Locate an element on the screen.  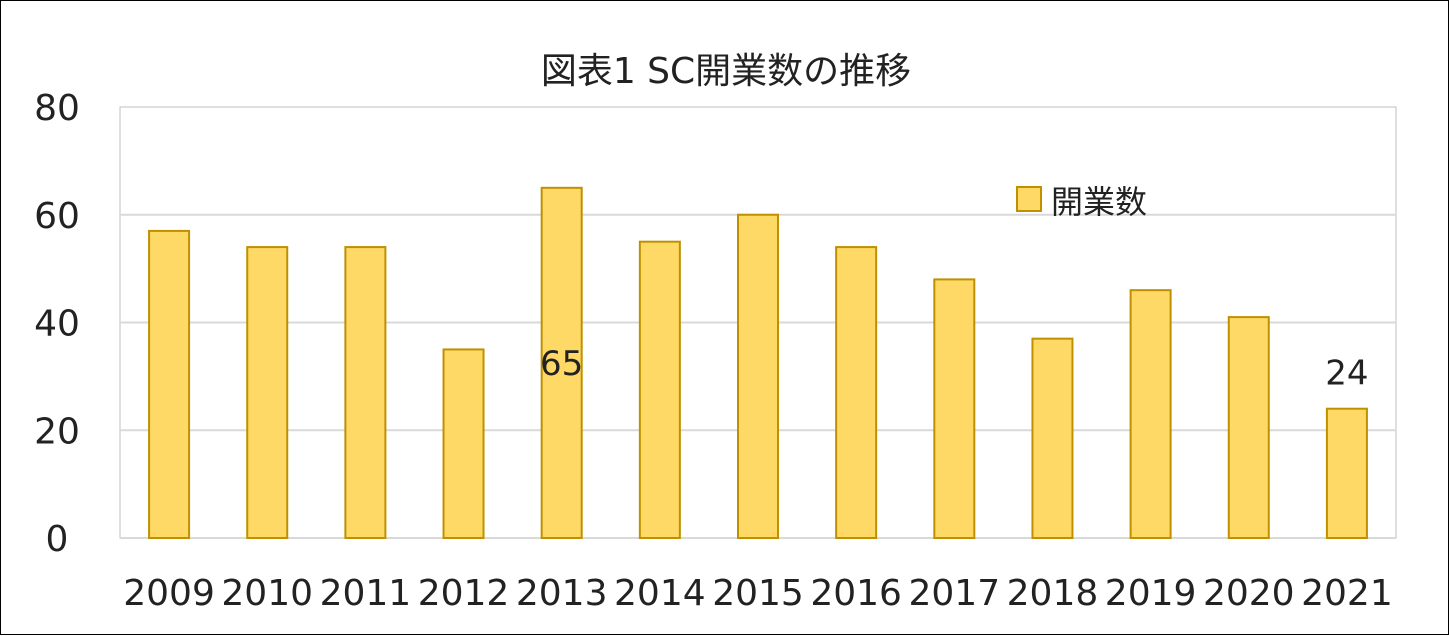
x-tick-label: 2012 is located at coordinates (464, 593).